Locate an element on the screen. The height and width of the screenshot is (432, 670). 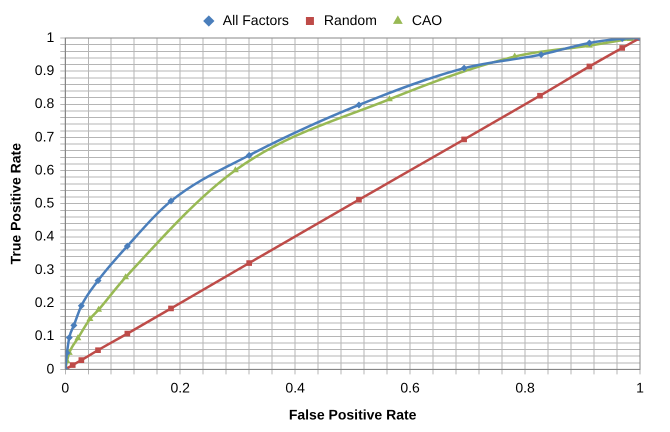
y-tick-label: 0.8 is located at coordinates (44, 103).